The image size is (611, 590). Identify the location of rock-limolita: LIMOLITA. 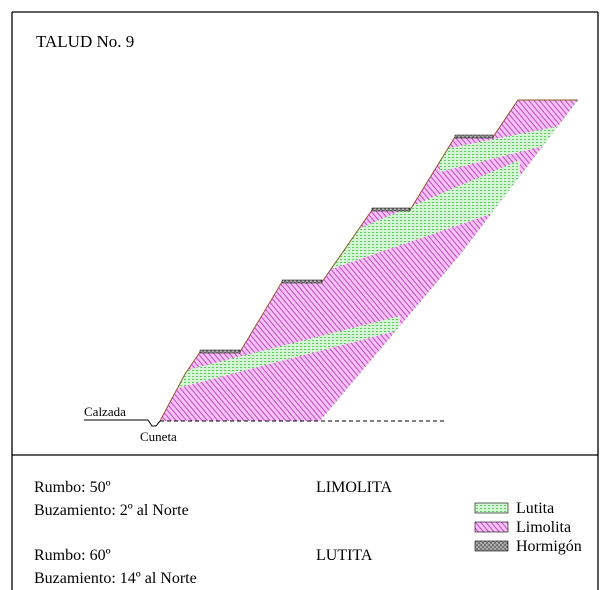
(354, 487).